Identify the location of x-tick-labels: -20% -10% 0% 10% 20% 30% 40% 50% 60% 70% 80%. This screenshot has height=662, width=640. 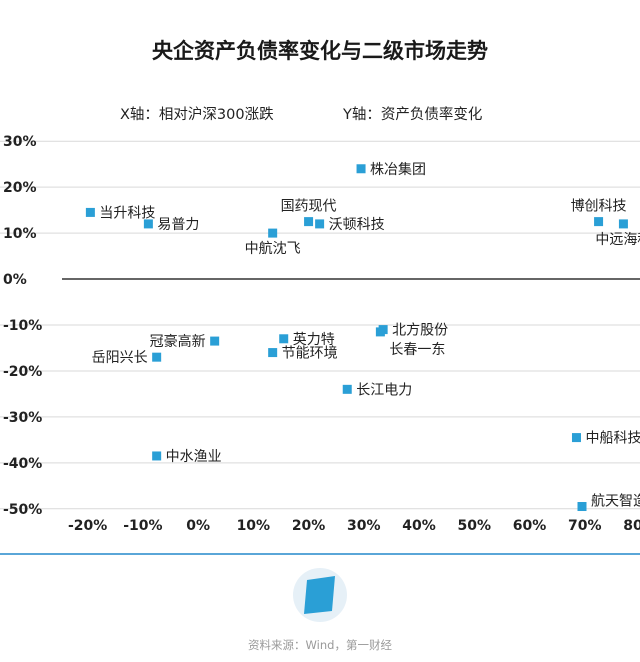
(354, 526).